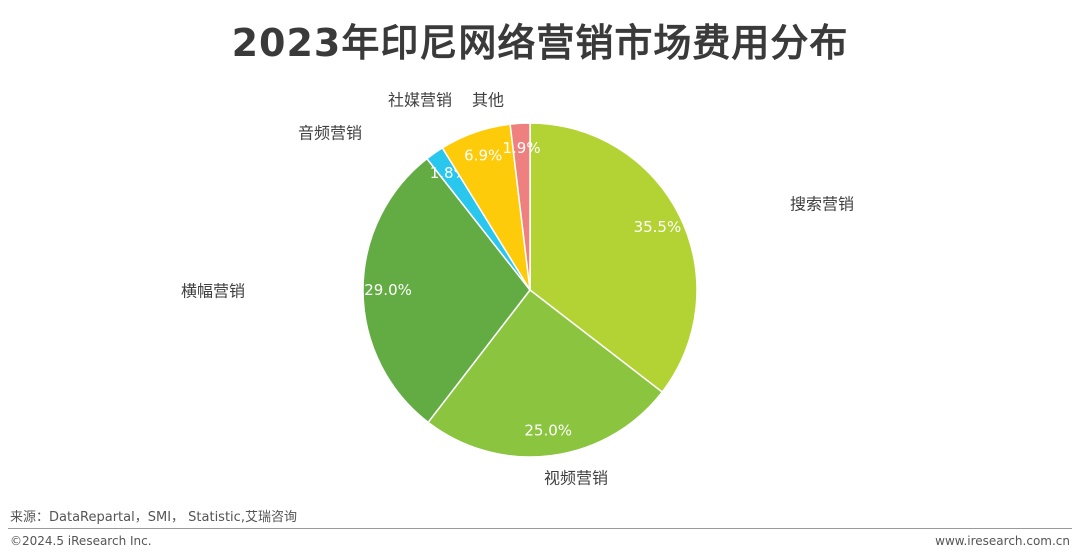  I want to click on slice-search, so click(613, 258).